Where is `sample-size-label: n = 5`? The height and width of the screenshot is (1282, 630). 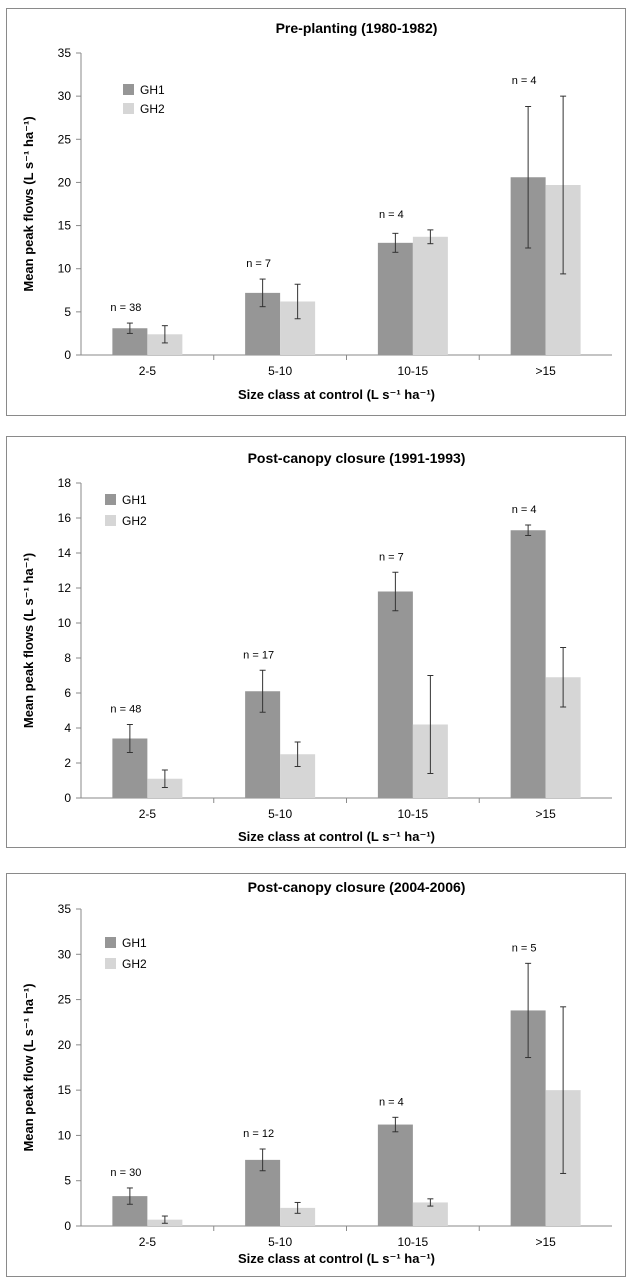
sample-size-label: n = 5 is located at coordinates (524, 948).